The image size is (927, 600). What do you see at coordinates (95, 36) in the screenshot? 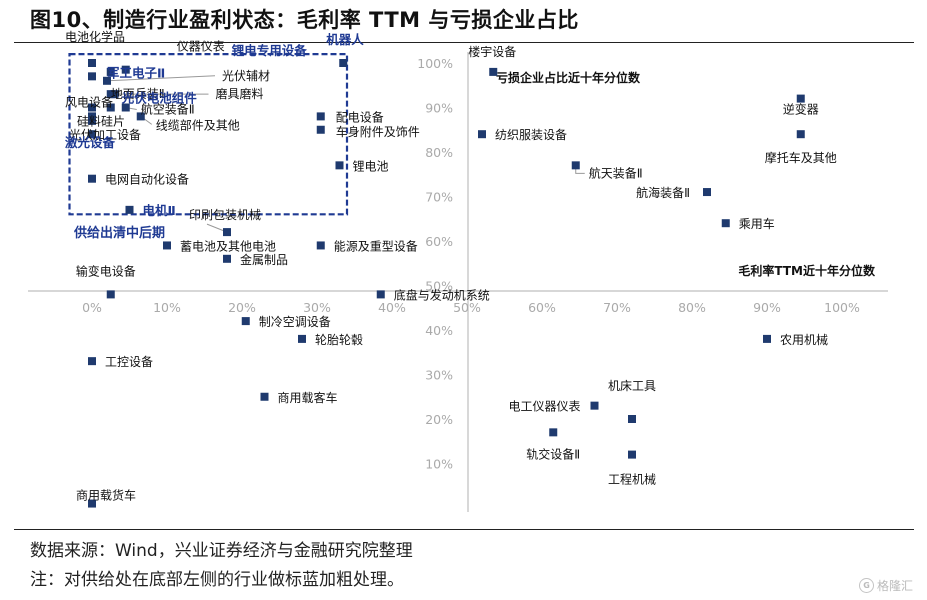
I see `data-label: 电池化学品` at bounding box center [95, 36].